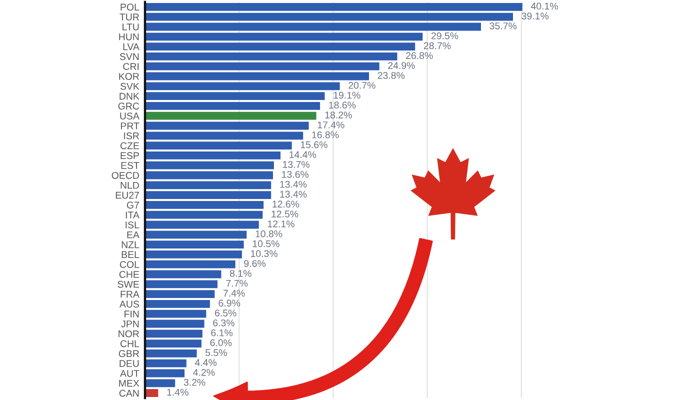  I want to click on y-tick-label: CZE, so click(130, 146).